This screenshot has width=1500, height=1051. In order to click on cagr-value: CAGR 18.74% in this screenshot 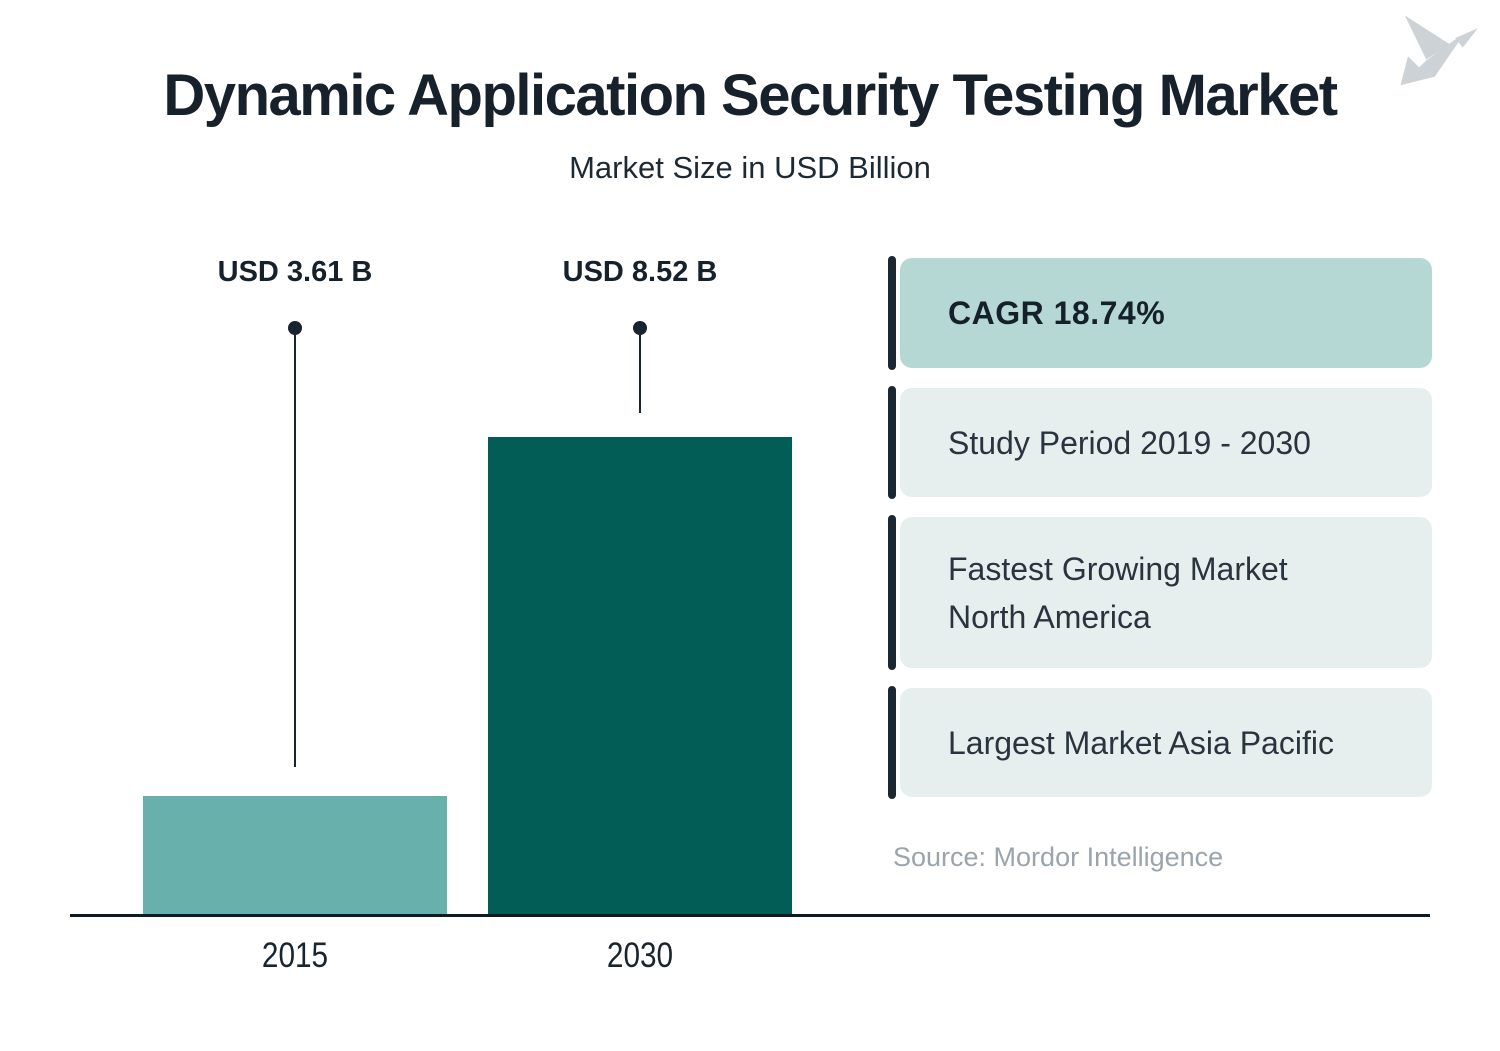, I will do `click(1057, 313)`.